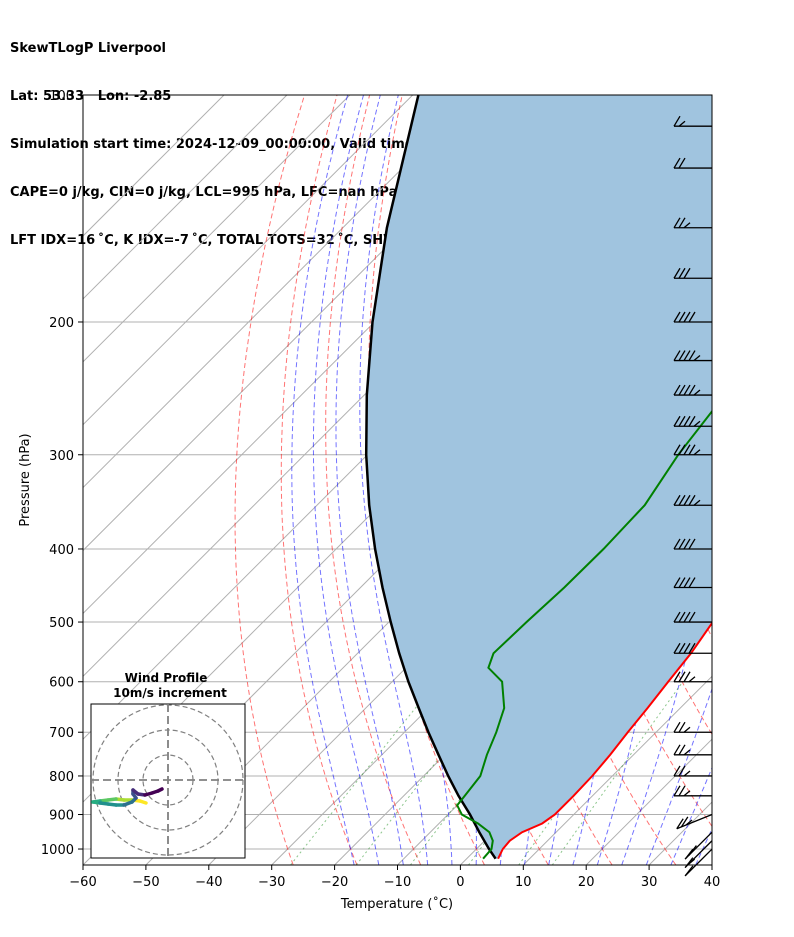  Describe the element at coordinates (430, 477) in the screenshot. I see `parcel-profile-line` at that location.